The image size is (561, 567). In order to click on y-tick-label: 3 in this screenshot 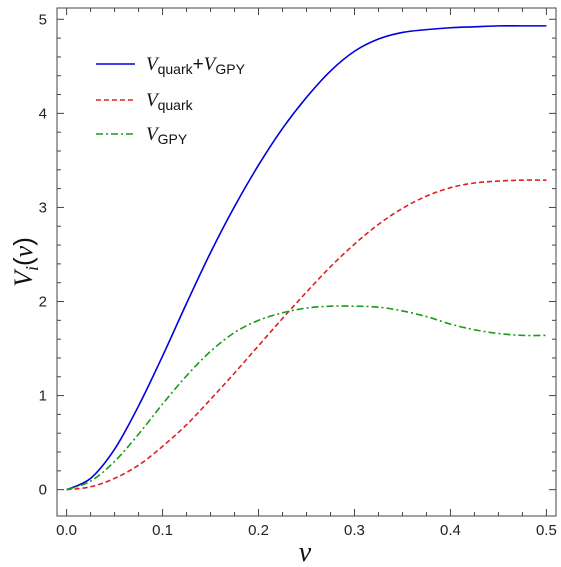, I will do `click(43, 207)`.